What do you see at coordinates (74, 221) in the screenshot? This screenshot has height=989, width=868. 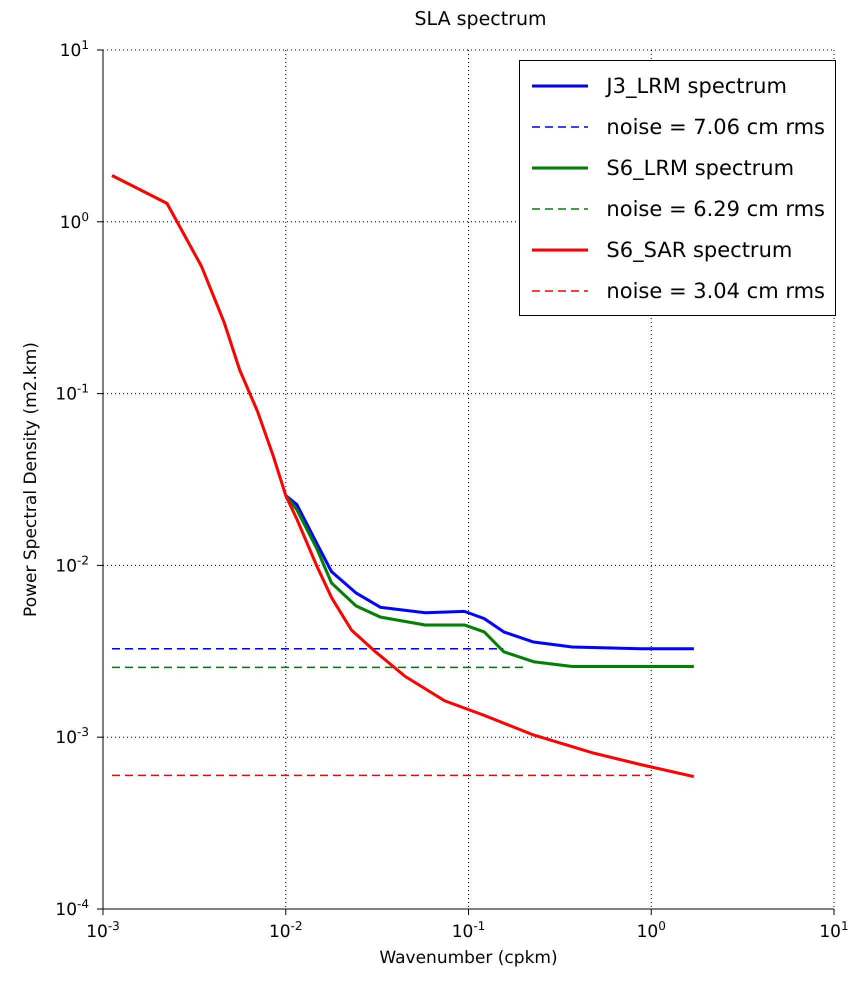 I see `y-tick-label: 10$^{0}$` at bounding box center [74, 221].